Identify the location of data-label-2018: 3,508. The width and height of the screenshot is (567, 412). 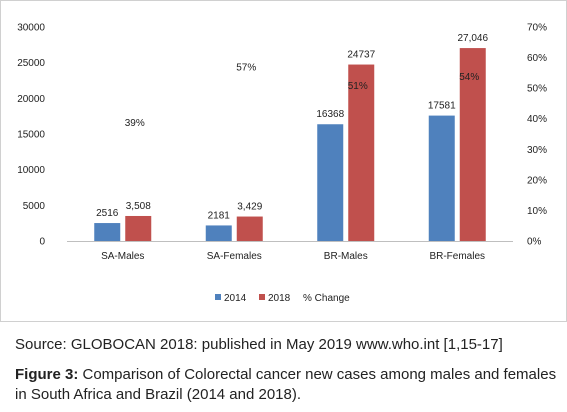
(138, 206).